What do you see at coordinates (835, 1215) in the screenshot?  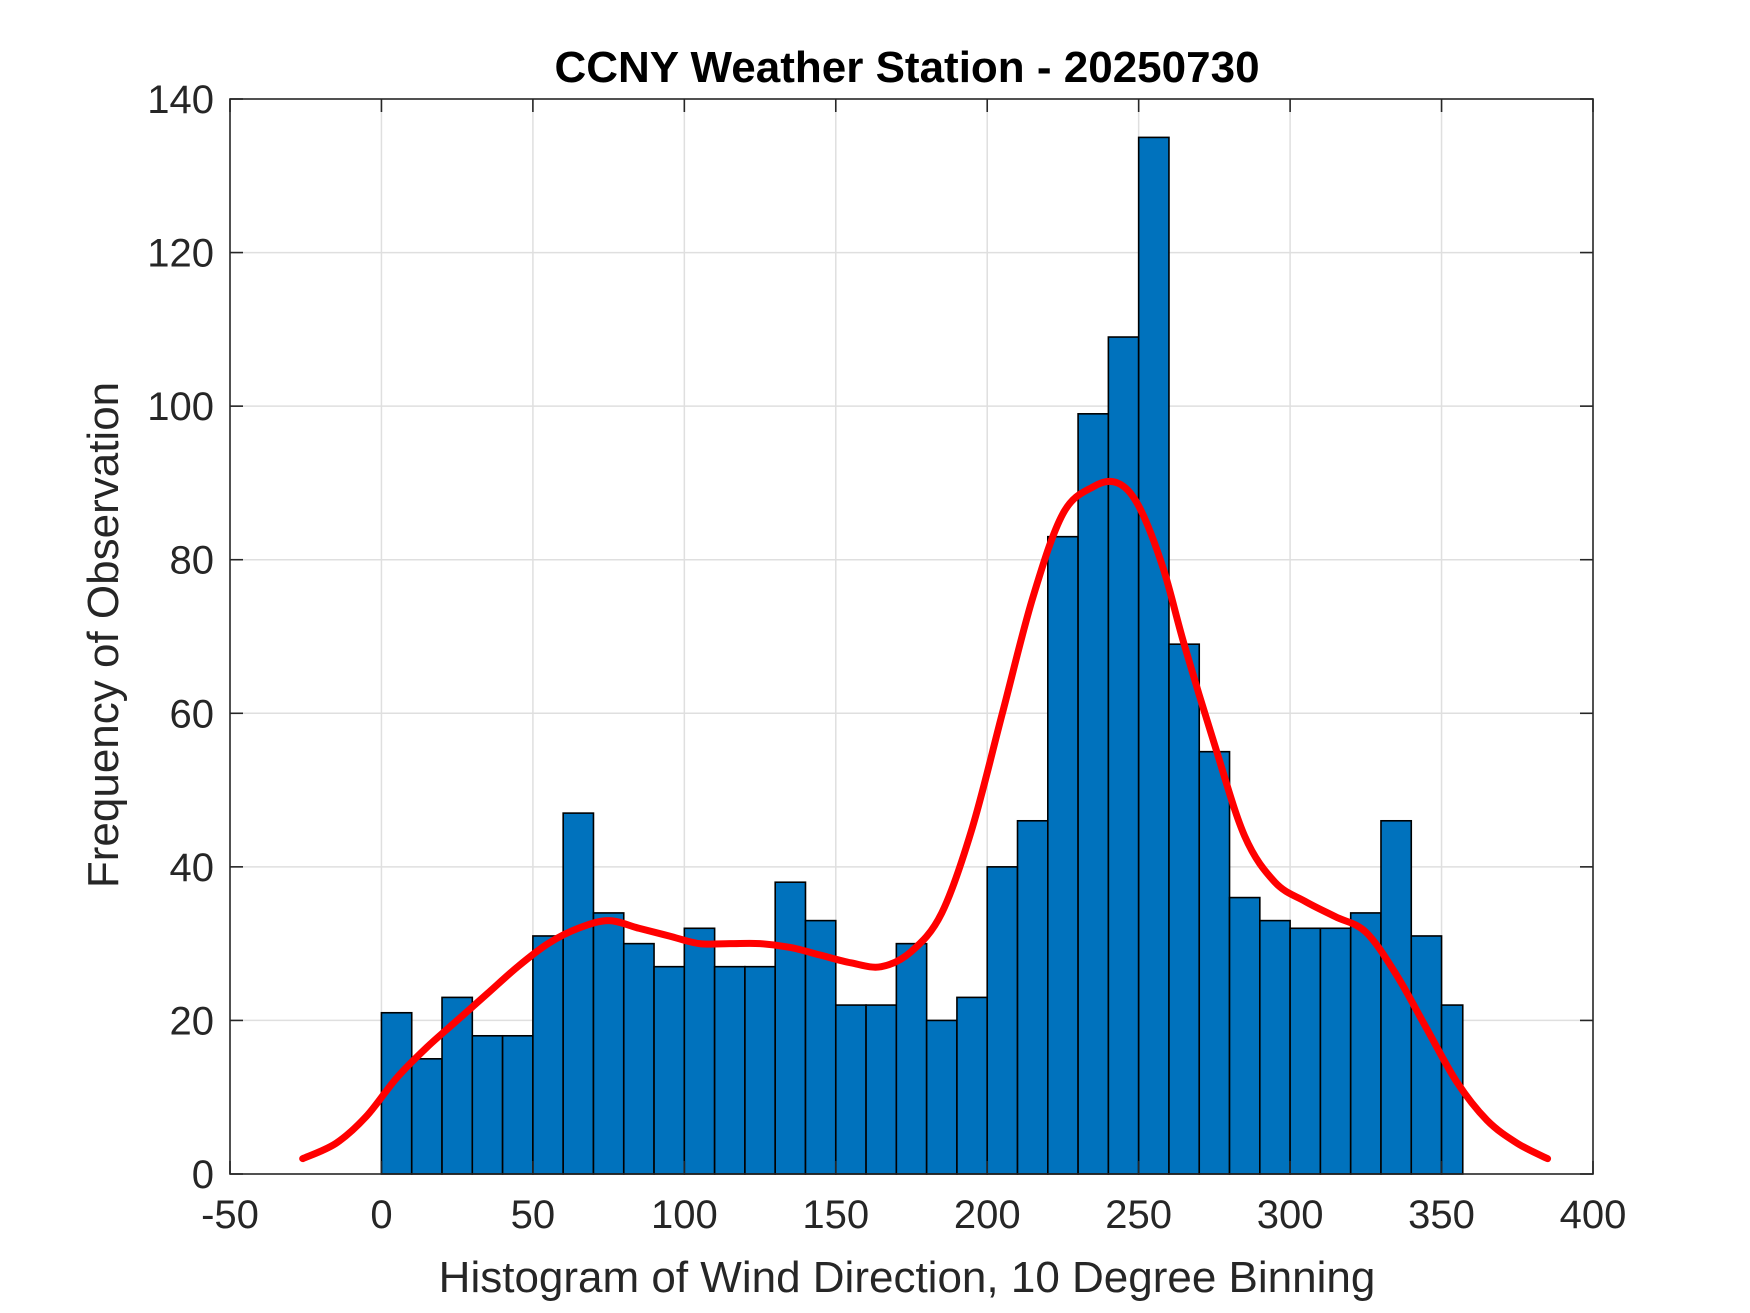 I see `x-tick-label: 150` at bounding box center [835, 1215].